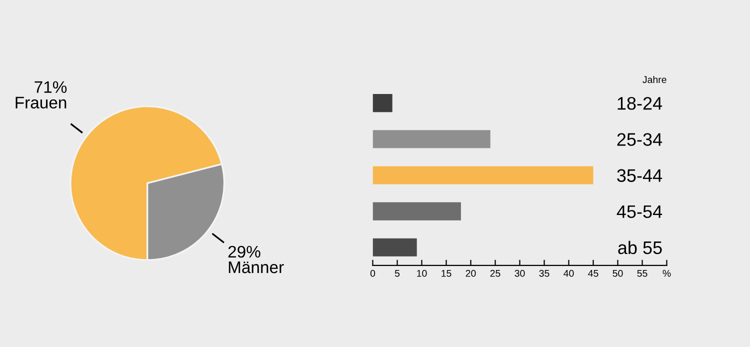 This screenshot has height=347, width=750. I want to click on x-tick-label: 0, so click(373, 273).